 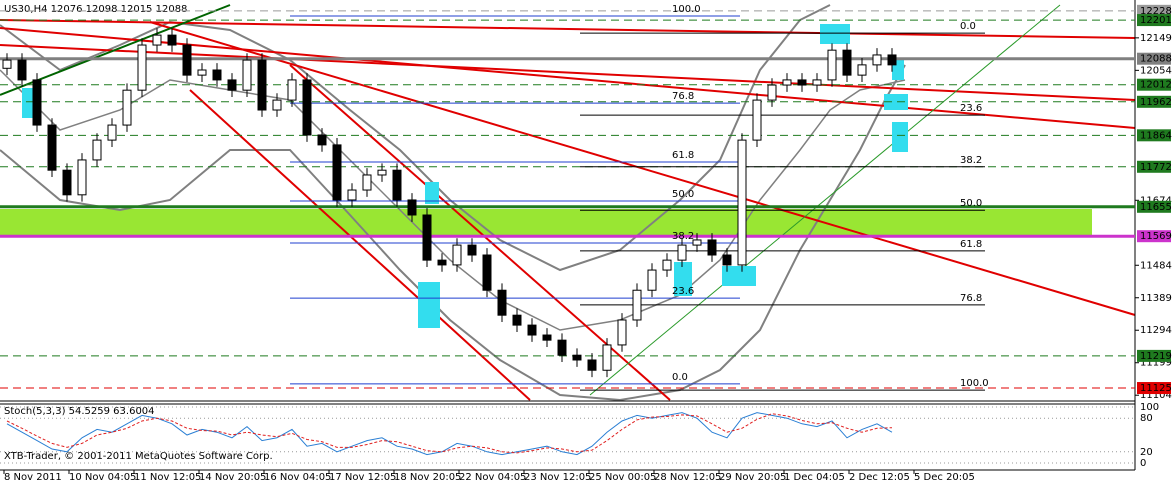 I want to click on time-label: 14 Nov 20:05, so click(x=232, y=477).